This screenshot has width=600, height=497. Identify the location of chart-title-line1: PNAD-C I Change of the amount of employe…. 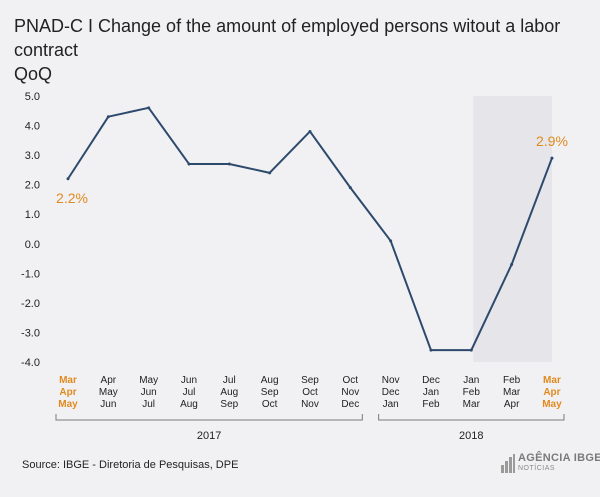
(287, 38).